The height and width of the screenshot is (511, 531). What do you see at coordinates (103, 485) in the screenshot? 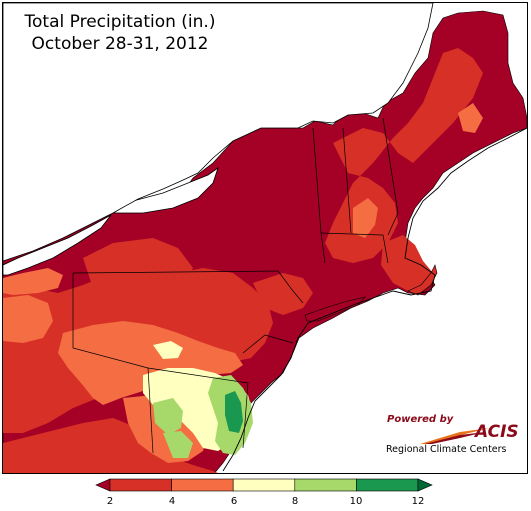
I see `legend-under-arrow` at bounding box center [103, 485].